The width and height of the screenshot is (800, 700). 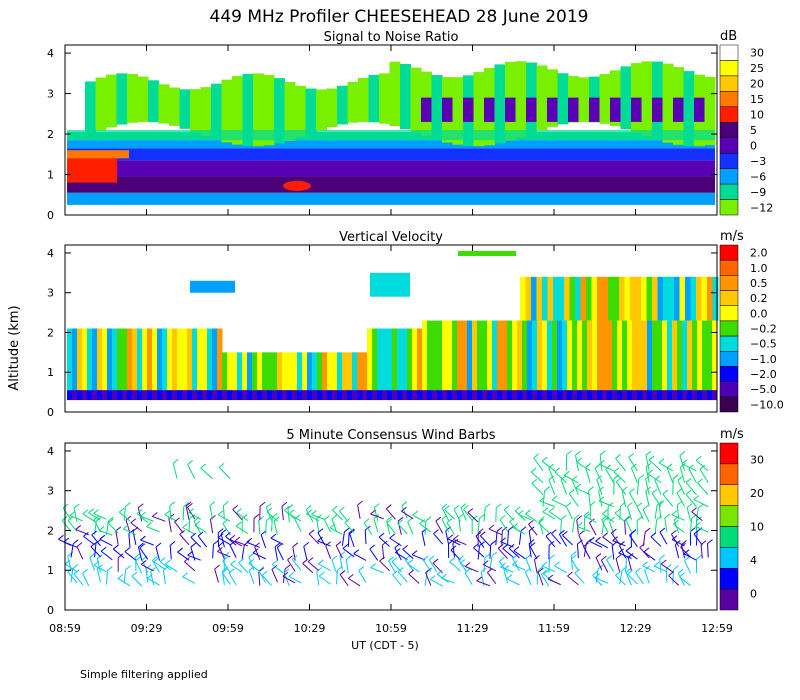 I want to click on colorbar-label: 1.0, so click(x=759, y=268).